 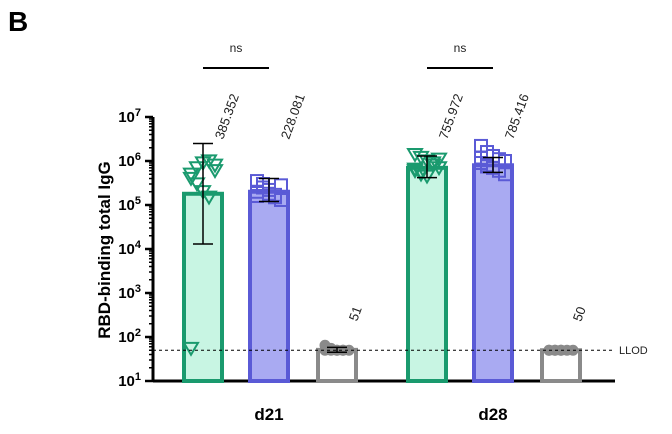 What do you see at coordinates (129, 380) in the screenshot?
I see `y-tick-label: 10¹` at bounding box center [129, 380].